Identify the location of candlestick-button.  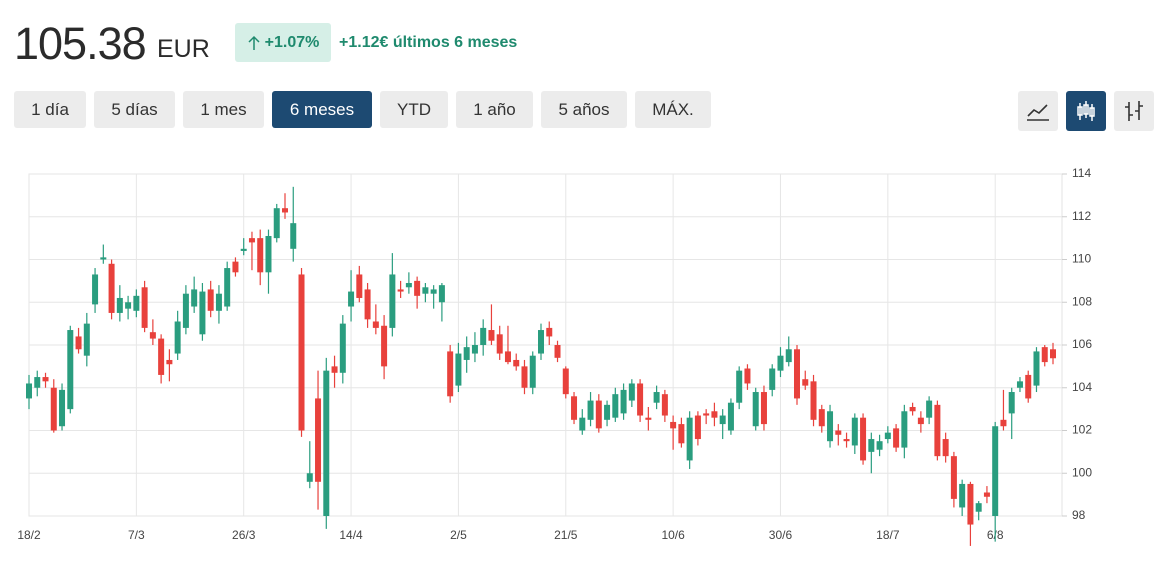
(1086, 111).